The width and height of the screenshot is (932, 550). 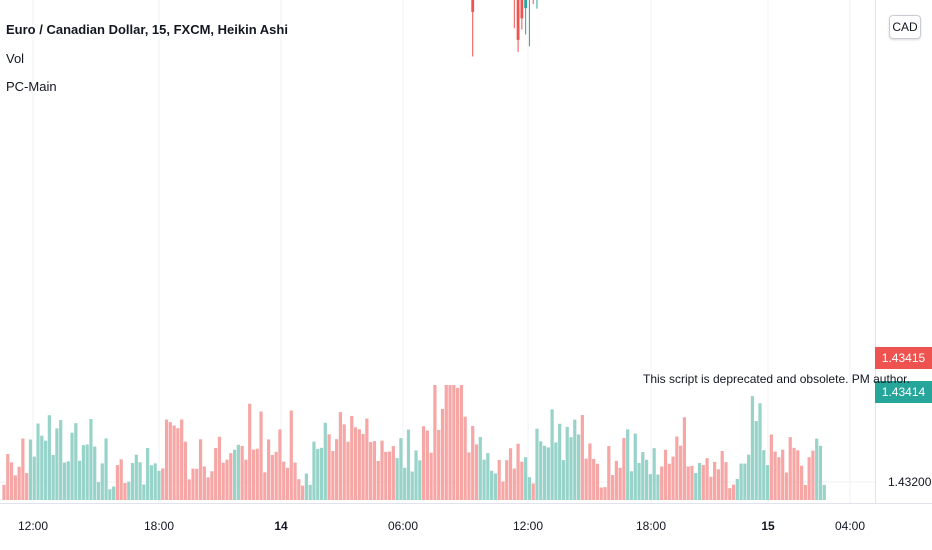 I want to click on pc-main-study-label: PC-Main, so click(x=31, y=86).